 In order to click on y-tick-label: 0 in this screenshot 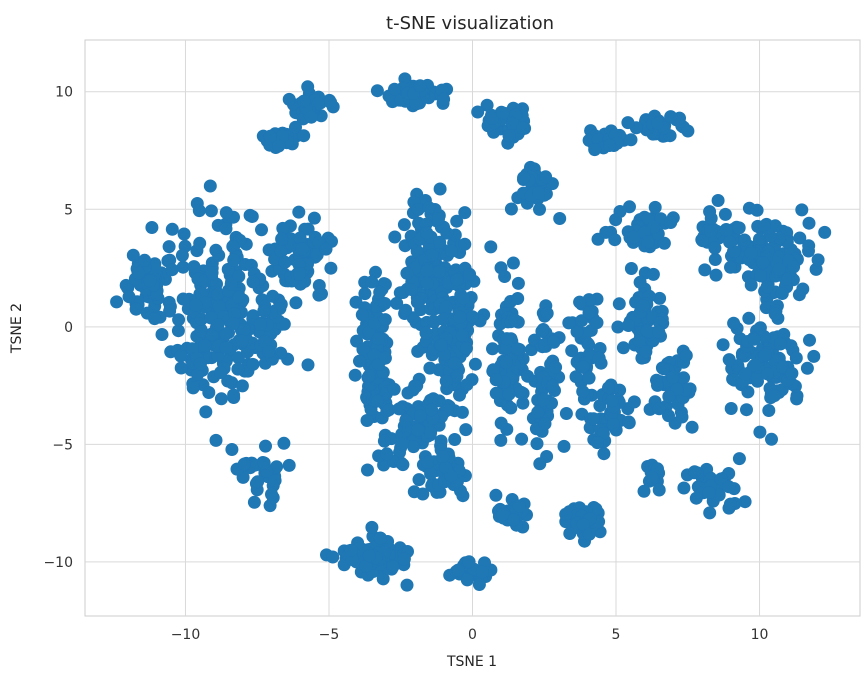, I will do `click(68, 328)`.